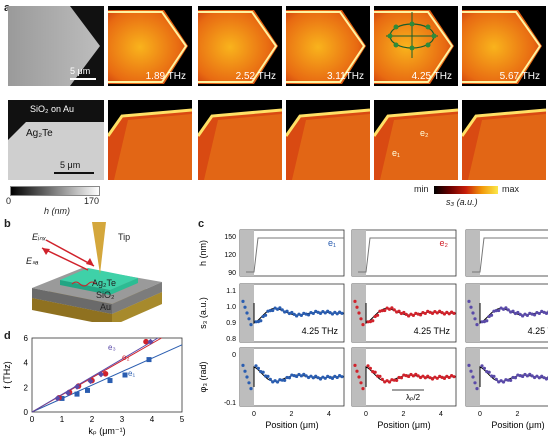 This screenshot has height=440, width=548. What do you see at coordinates (56, 140) in the screenshot?
I see `afm-image-bottom: SiO₂ on Au Ag₂Te 5 μm` at bounding box center [56, 140].